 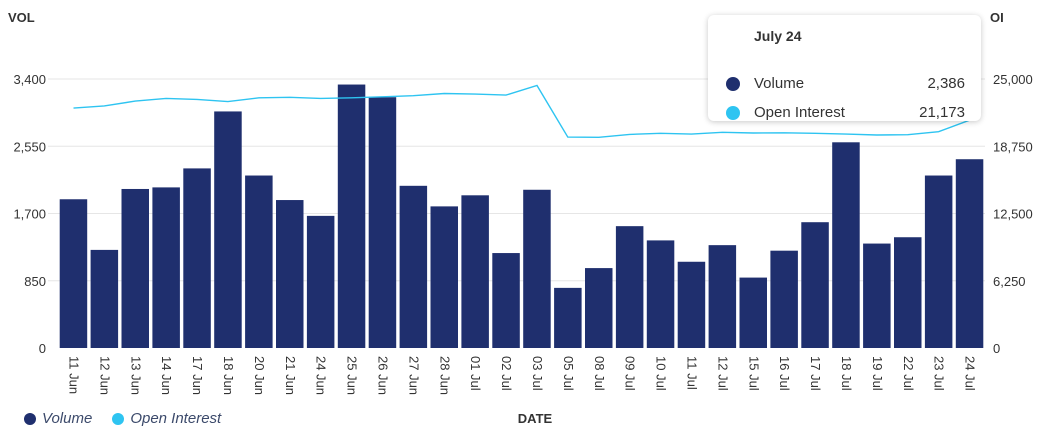 I want to click on legend-item-volume: Volume, so click(x=58, y=418).